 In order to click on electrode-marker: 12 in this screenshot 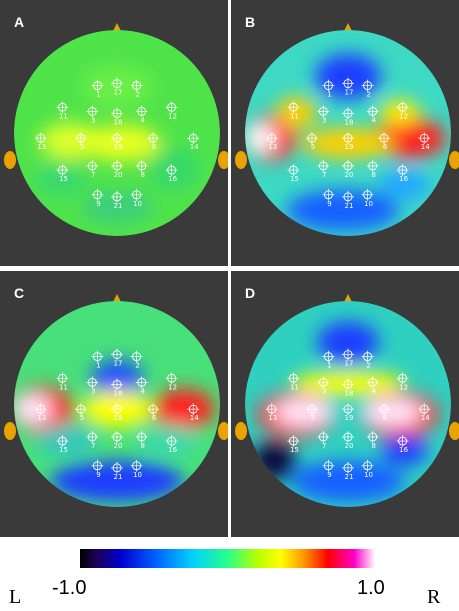, I will do `click(402, 381)`.